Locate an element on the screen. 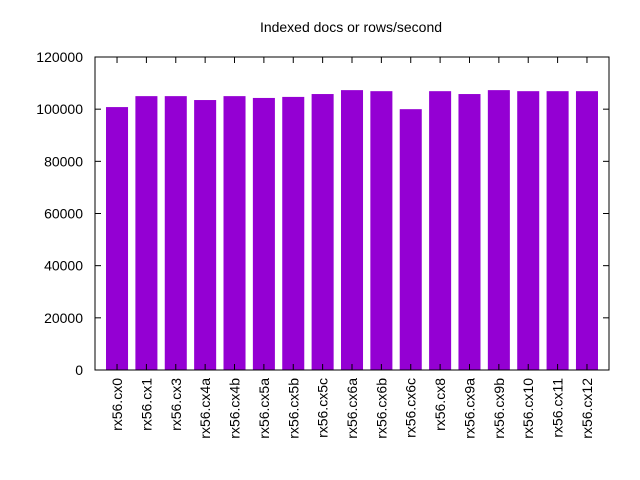 Image resolution: width=640 pixels, height=480 pixels. x-tick-label: rx56.cx6b is located at coordinates (381, 408).